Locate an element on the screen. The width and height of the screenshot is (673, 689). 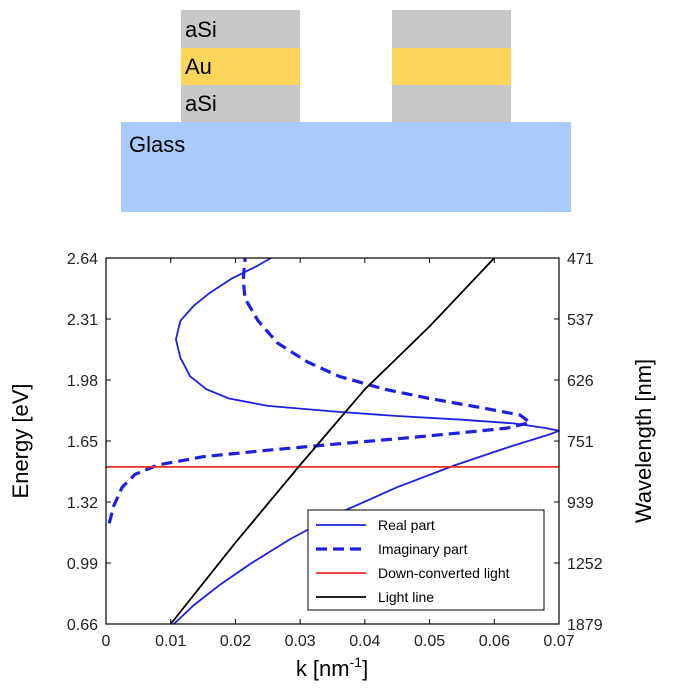
y-tick-label: 0.66 is located at coordinates (82, 625).